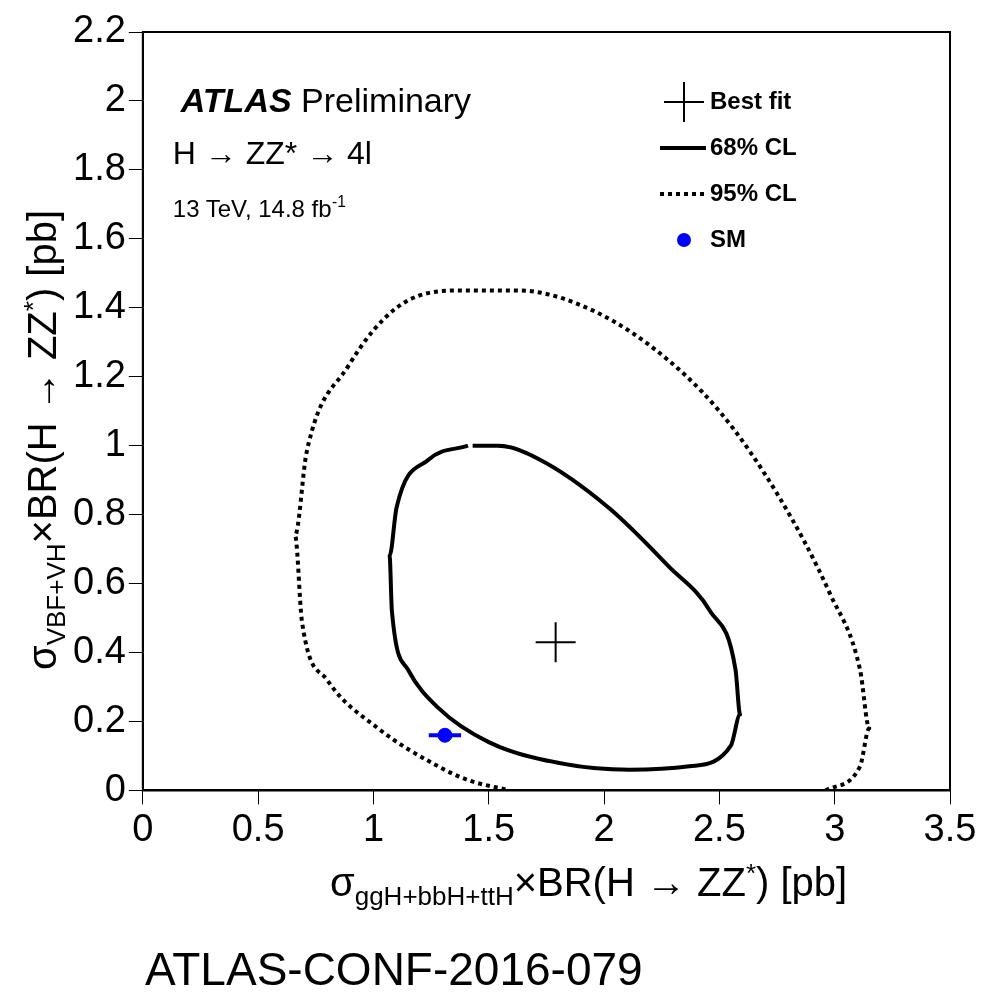 The width and height of the screenshot is (988, 1001). What do you see at coordinates (143, 827) in the screenshot?
I see `x-tick-label: 0` at bounding box center [143, 827].